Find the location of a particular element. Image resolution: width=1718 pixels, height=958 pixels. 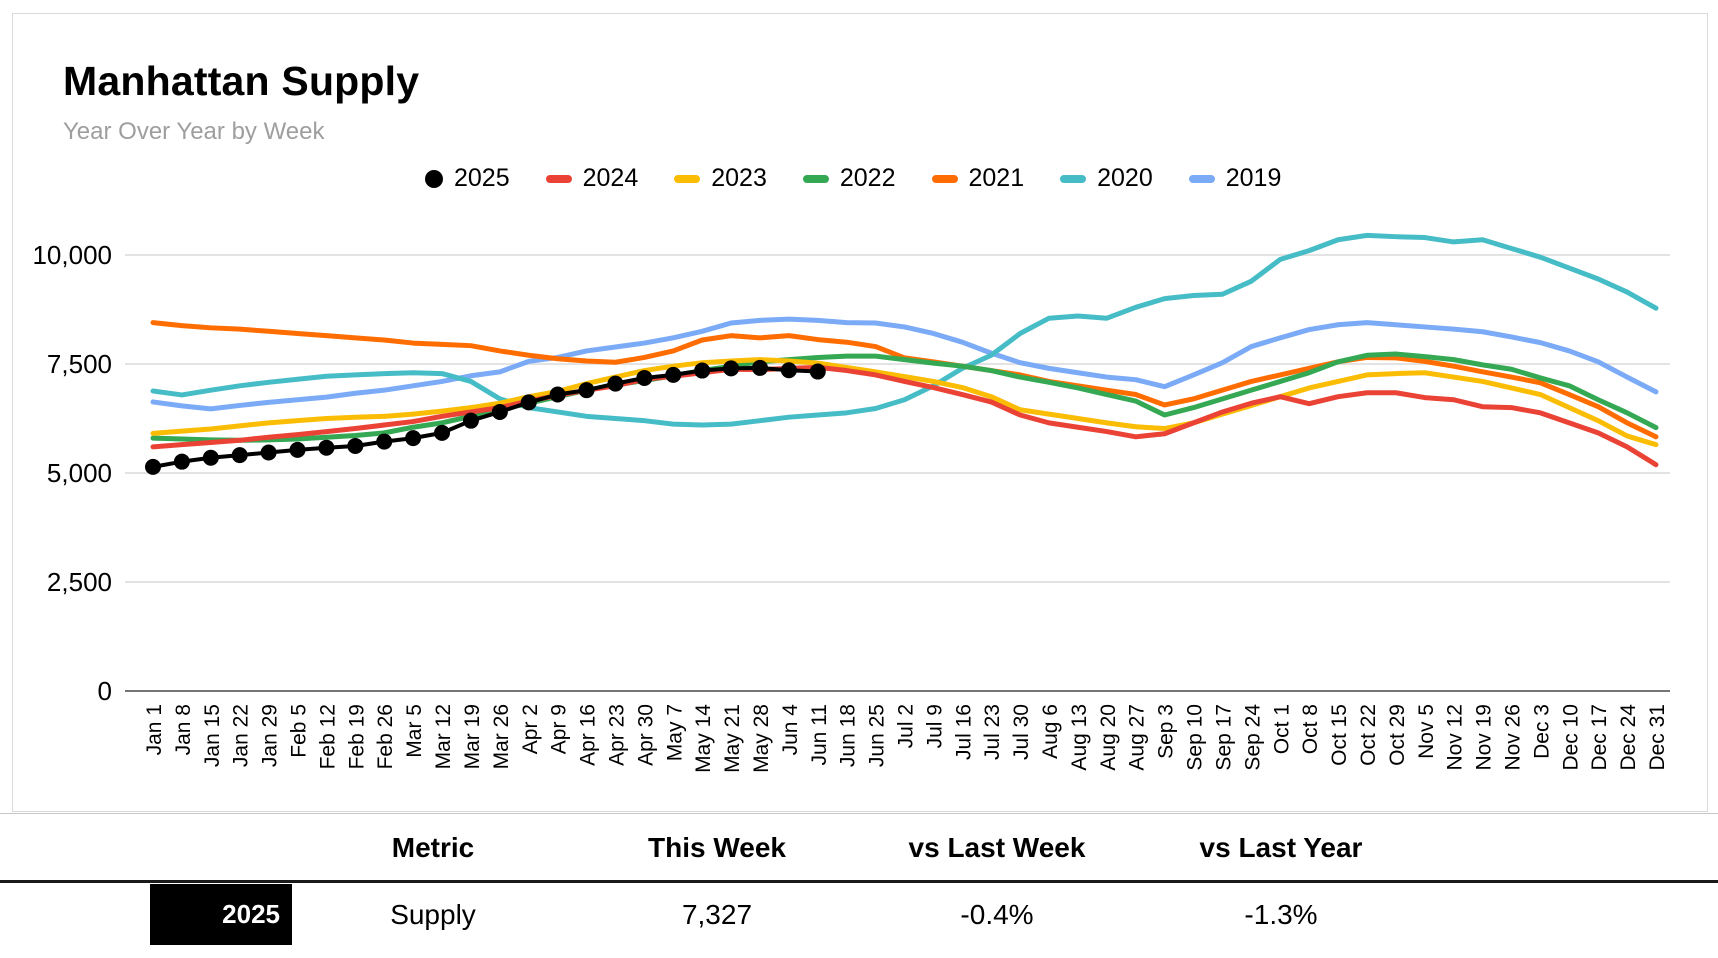

x-axis-tick-label: Dec 3 is located at coordinates (1541, 731).